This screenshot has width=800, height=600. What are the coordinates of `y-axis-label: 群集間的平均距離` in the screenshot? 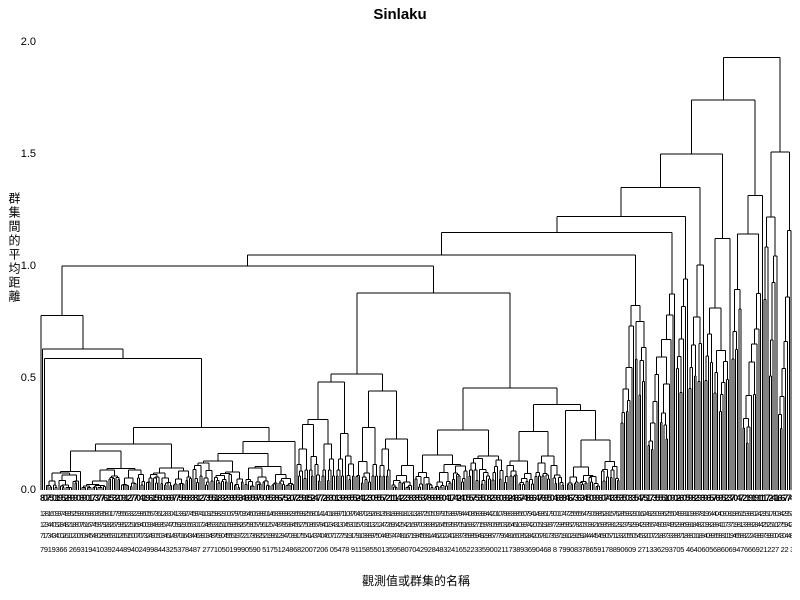 It's located at (14, 248).